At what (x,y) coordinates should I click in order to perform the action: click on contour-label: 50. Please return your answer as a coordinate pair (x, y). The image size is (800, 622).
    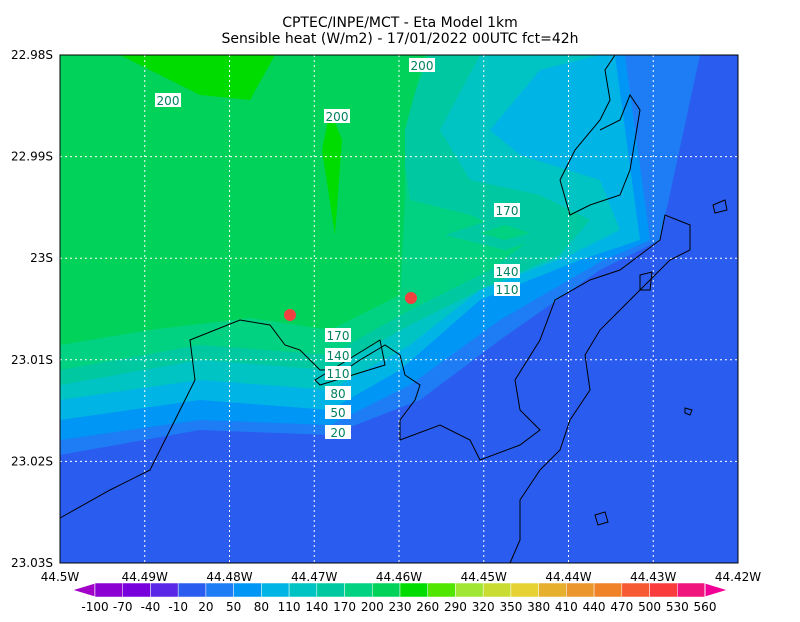
    Looking at the image, I should click on (337, 413).